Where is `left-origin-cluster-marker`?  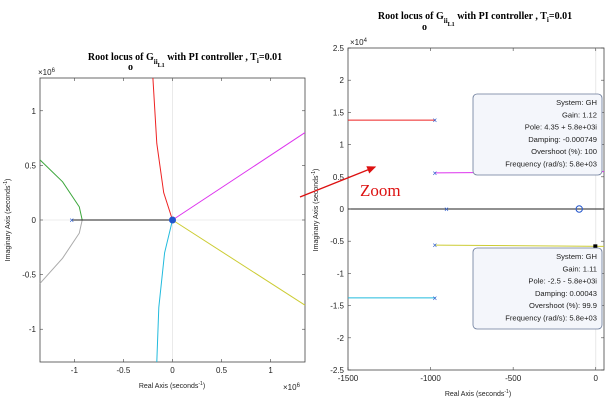 left-origin-cluster-marker is located at coordinates (172, 220).